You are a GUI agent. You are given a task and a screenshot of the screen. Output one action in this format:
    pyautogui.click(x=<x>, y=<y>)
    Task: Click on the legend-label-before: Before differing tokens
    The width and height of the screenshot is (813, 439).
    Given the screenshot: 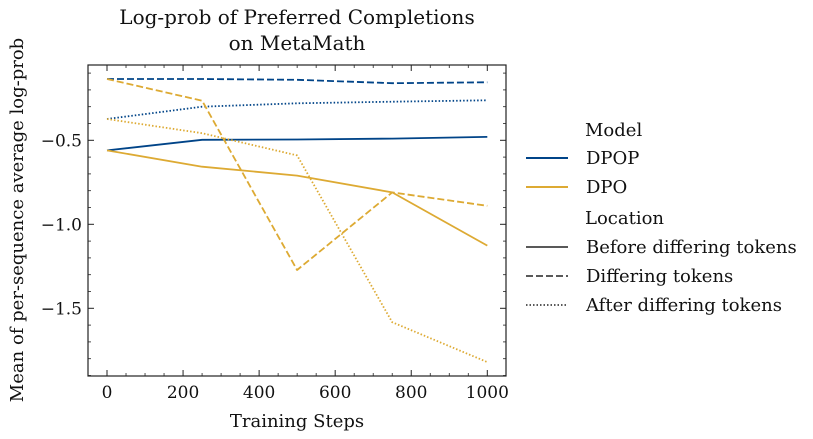 What is the action you would take?
    pyautogui.click(x=691, y=247)
    